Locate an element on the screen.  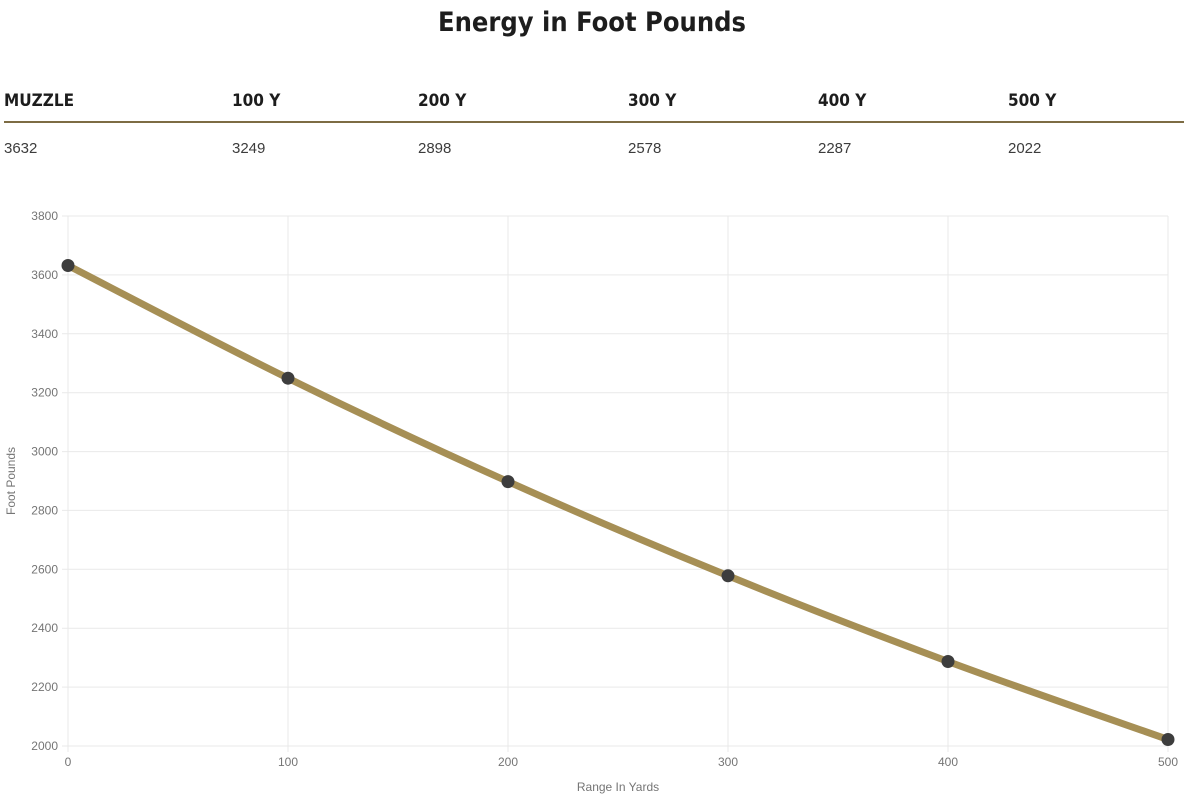
x-tick-label: 300 is located at coordinates (728, 762).